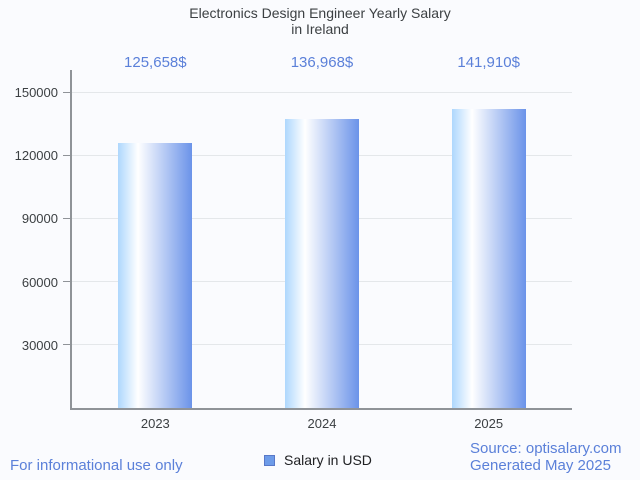  What do you see at coordinates (39, 345) in the screenshot?
I see `y-tick-label: 30000` at bounding box center [39, 345].